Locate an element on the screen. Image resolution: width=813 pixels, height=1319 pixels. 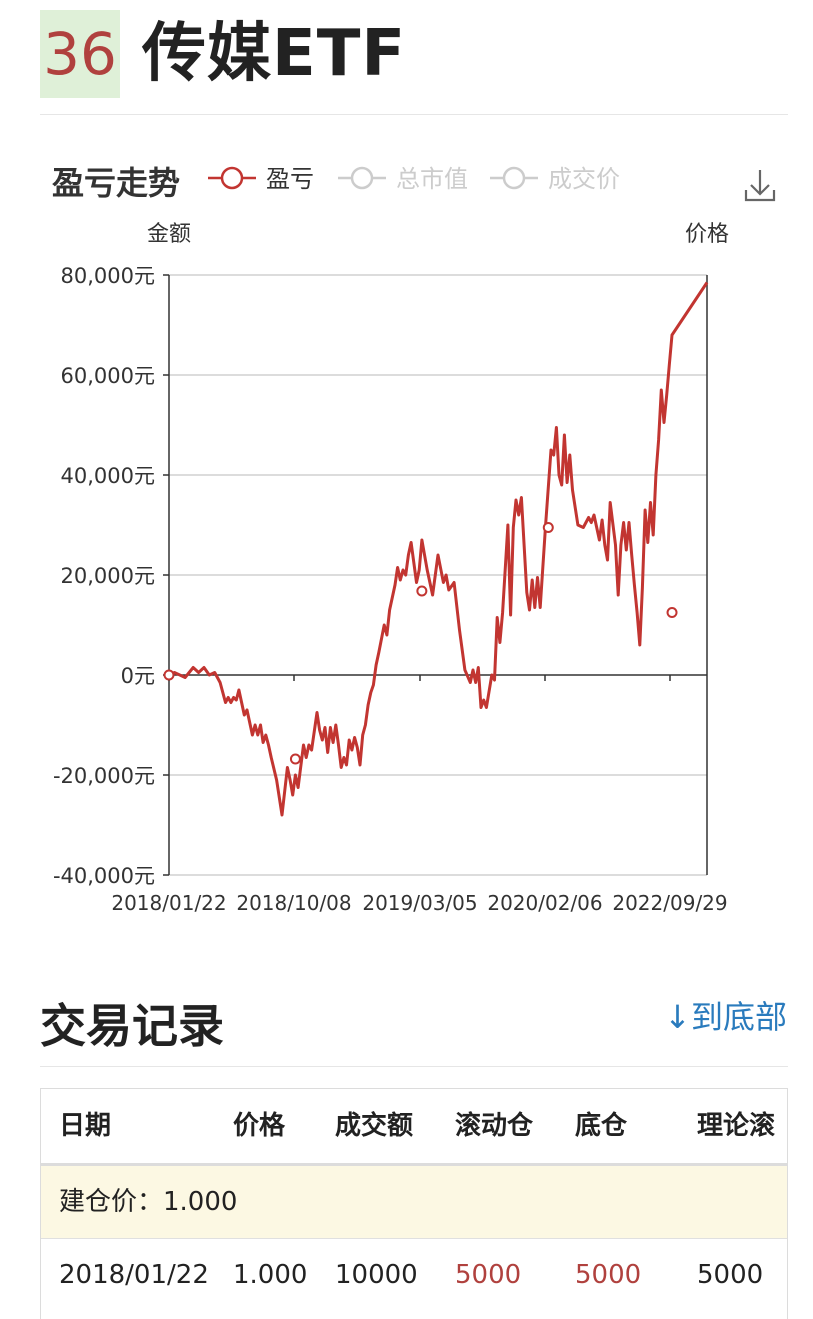
x-tick-label: 2018/10/08 is located at coordinates (293, 903).